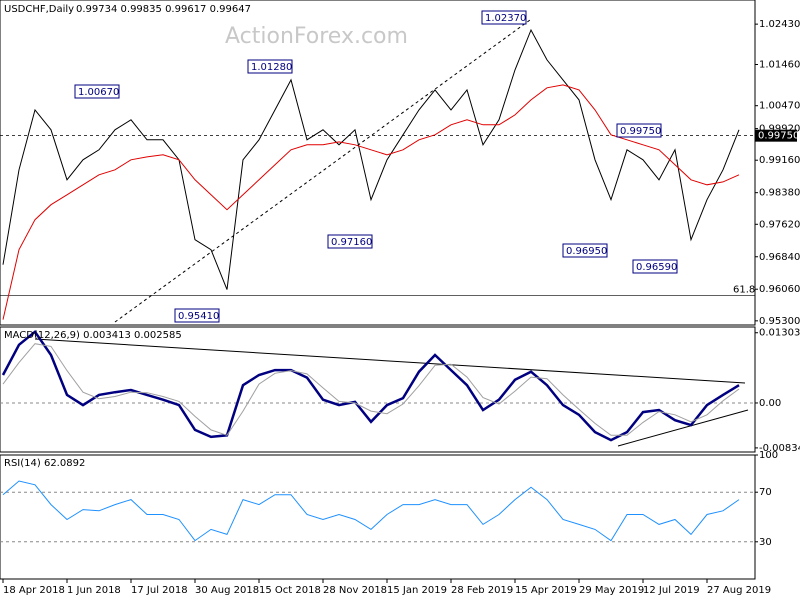 This screenshot has height=600, width=800. Describe the element at coordinates (94, 590) in the screenshot. I see `x-tick-label: 1 Jun 2018` at that location.